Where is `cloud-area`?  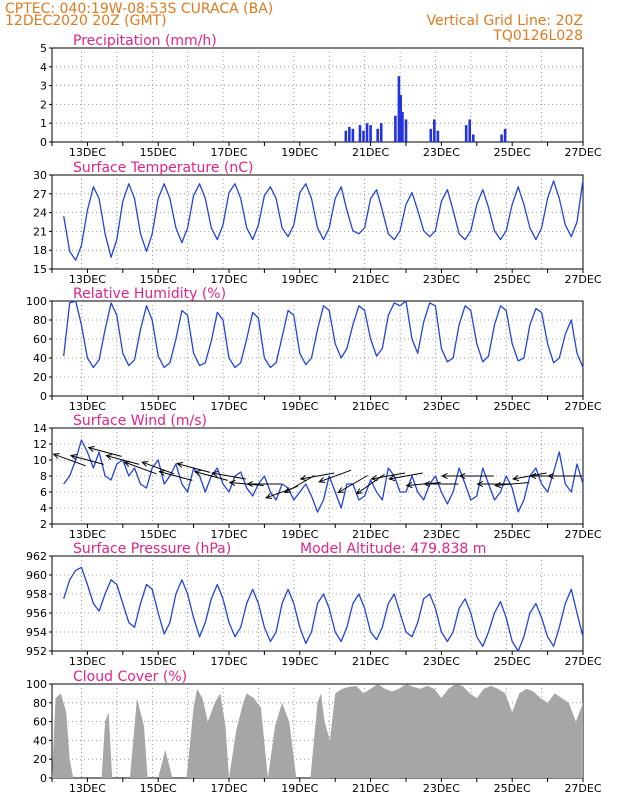
cloud-area is located at coordinates (317, 731).